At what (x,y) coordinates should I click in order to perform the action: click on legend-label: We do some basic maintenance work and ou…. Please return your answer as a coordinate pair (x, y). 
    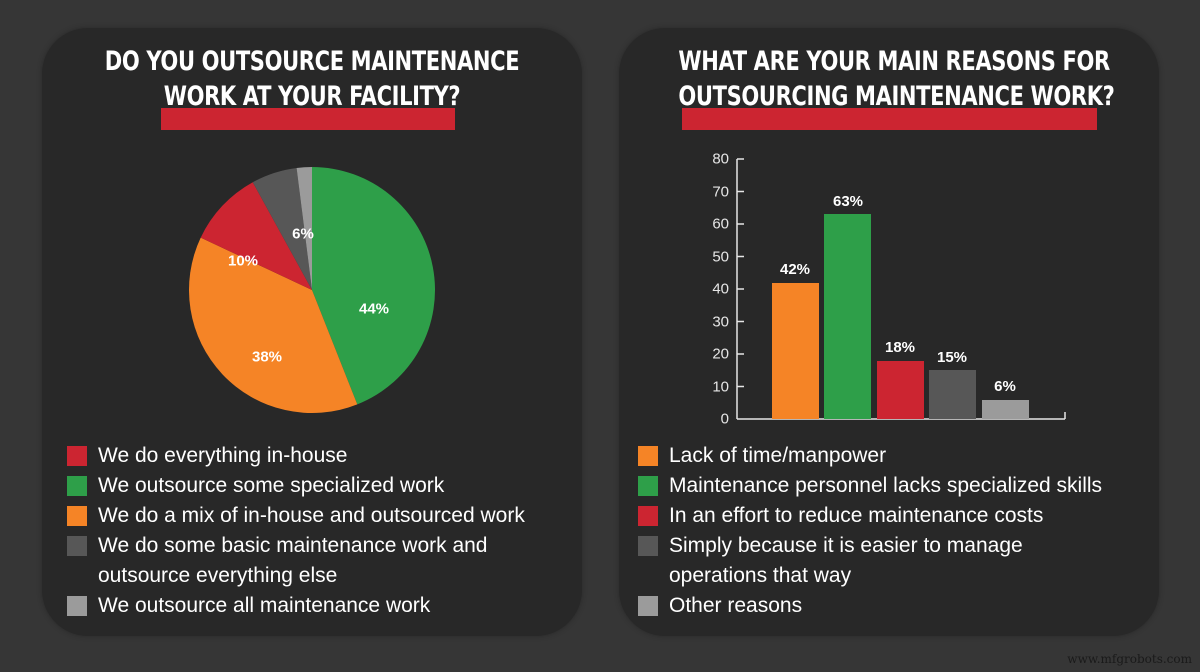
    Looking at the image, I should click on (293, 560).